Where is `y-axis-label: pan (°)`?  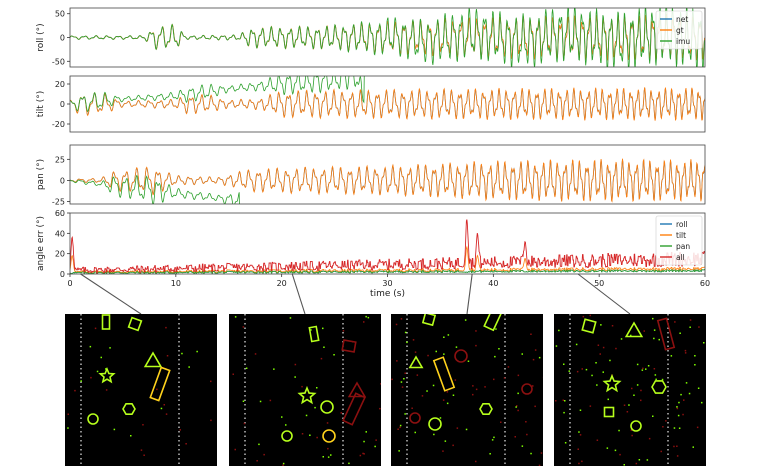
y-axis-label: pan (°) is located at coordinates (41, 174).